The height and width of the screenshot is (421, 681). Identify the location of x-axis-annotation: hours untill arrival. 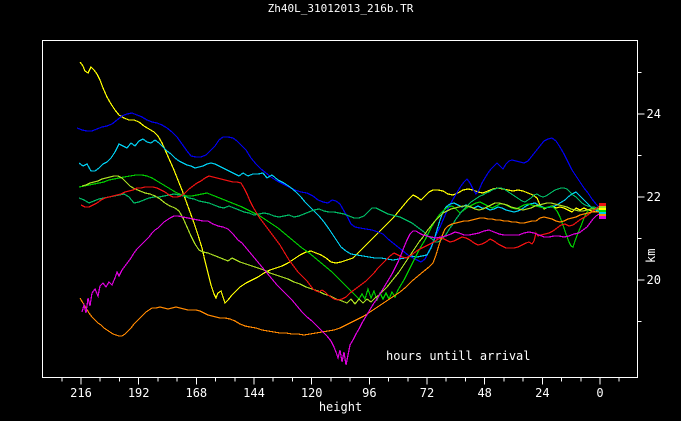
(458, 356).